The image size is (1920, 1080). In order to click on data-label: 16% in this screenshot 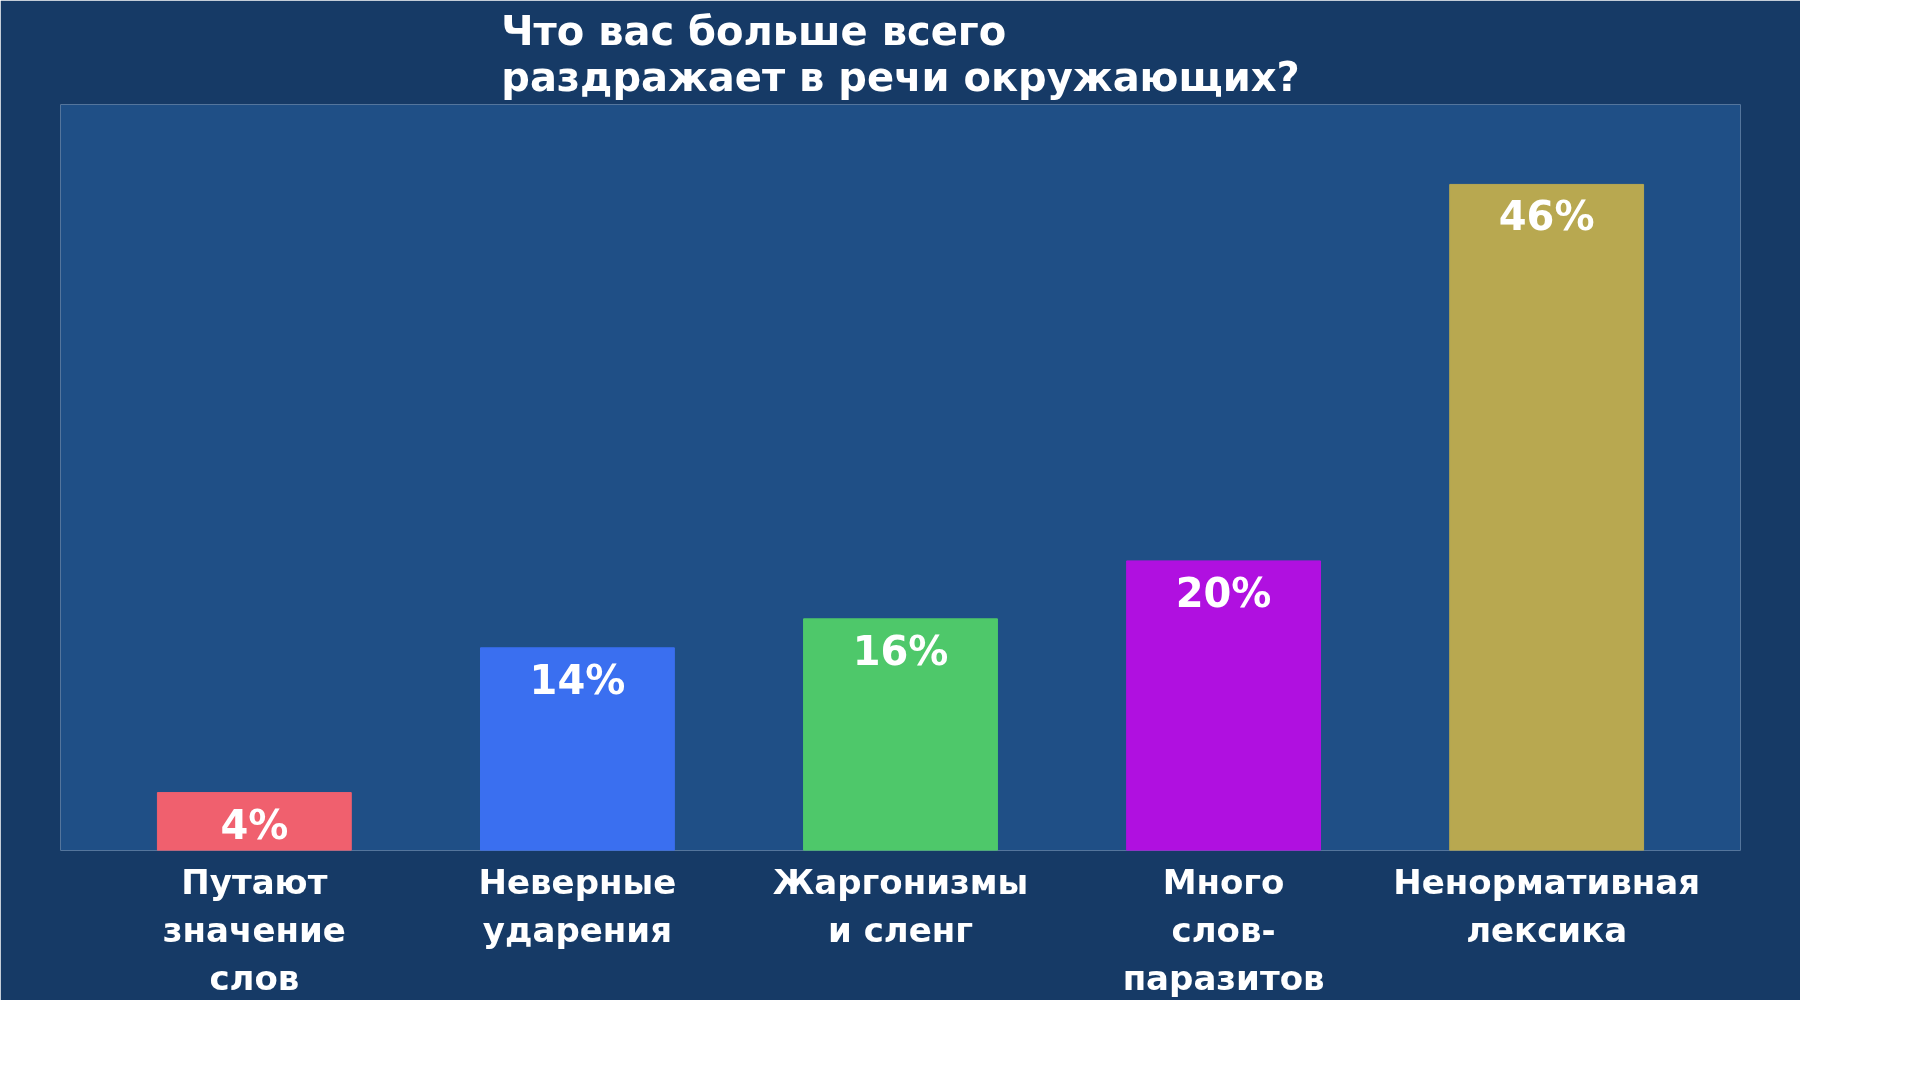, I will do `click(900, 650)`.